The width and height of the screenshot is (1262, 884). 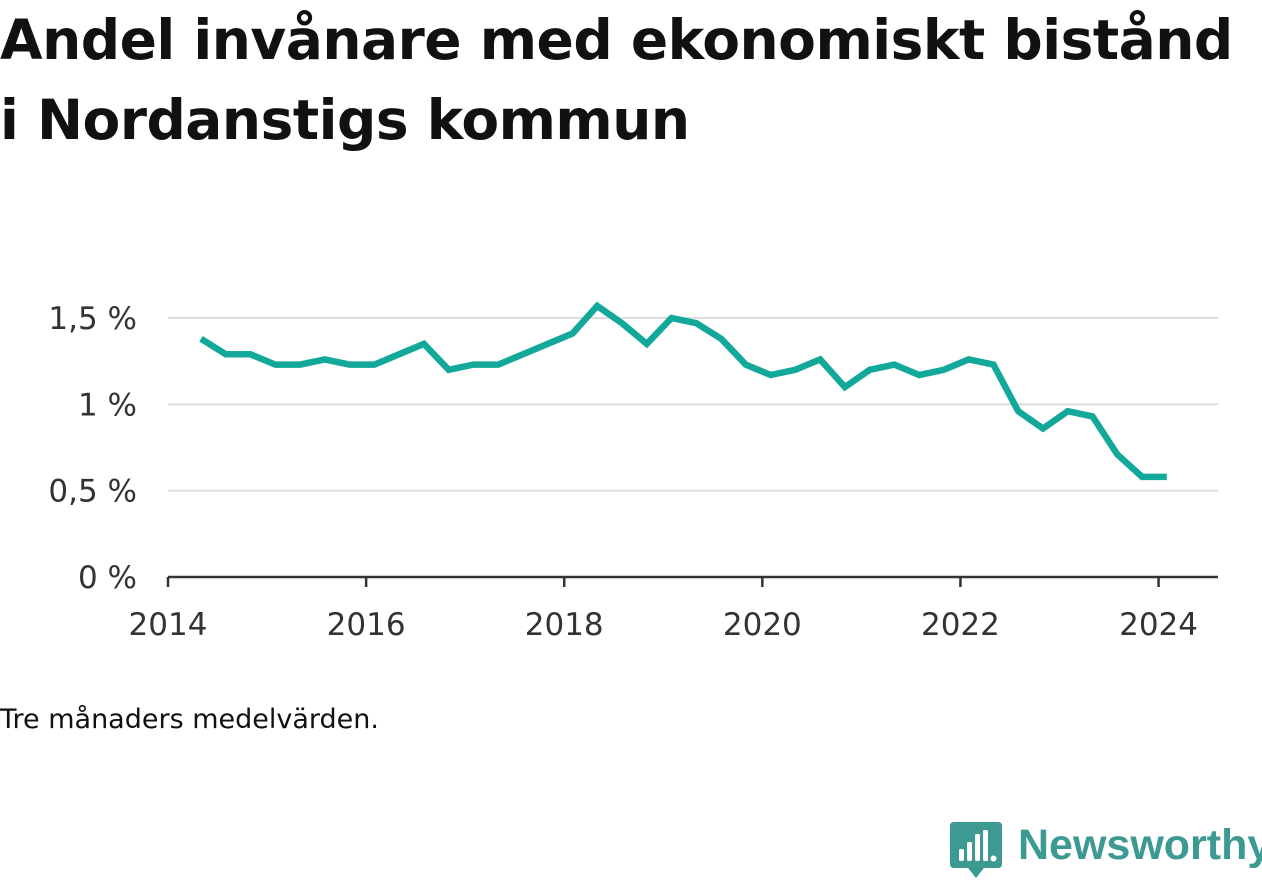 What do you see at coordinates (762, 625) in the screenshot?
I see `x-tick-label: 2020` at bounding box center [762, 625].